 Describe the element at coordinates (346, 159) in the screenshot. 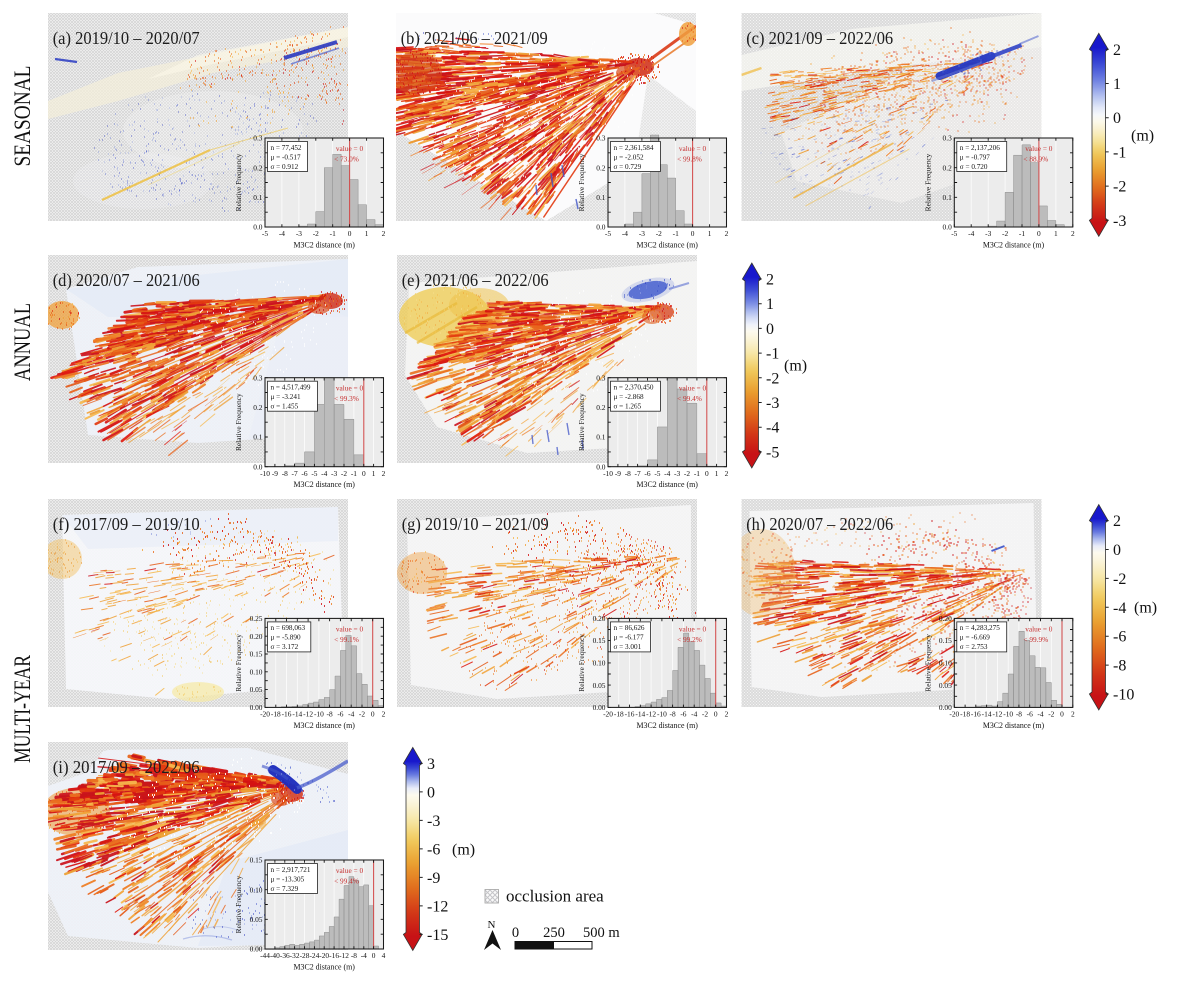

I see `svg-text: < 73.0%` at that location.